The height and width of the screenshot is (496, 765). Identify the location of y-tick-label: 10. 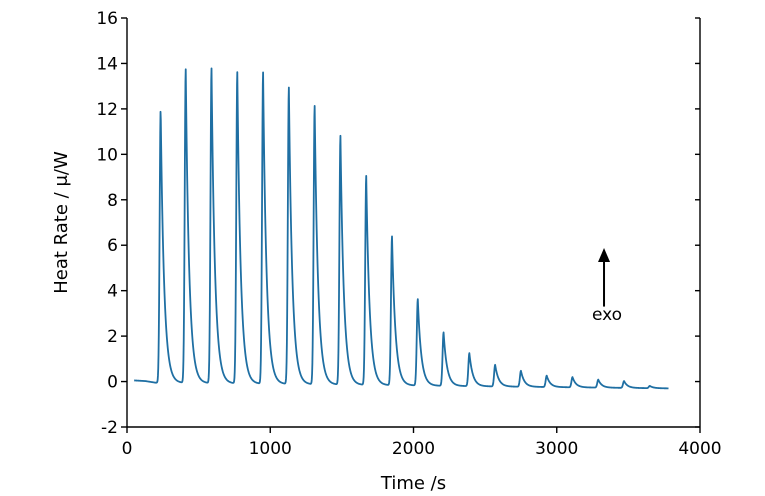
(107, 155).